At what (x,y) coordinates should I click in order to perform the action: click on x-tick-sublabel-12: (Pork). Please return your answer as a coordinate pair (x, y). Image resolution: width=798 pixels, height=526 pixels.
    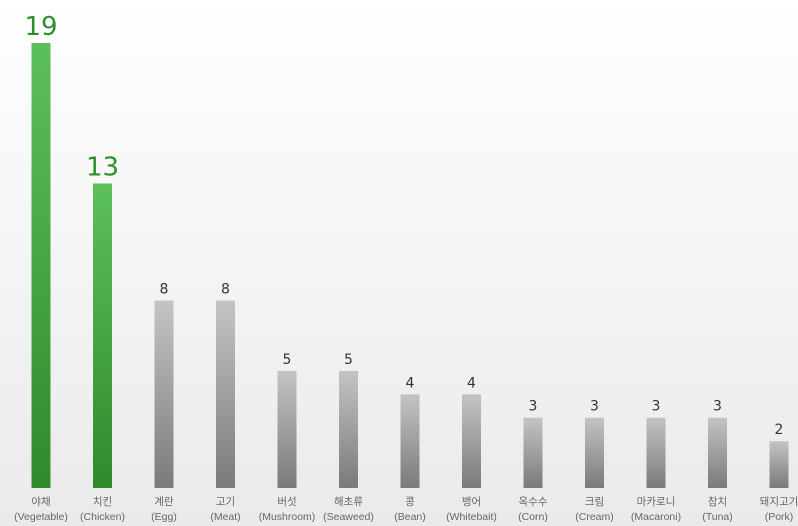
    Looking at the image, I should click on (779, 517).